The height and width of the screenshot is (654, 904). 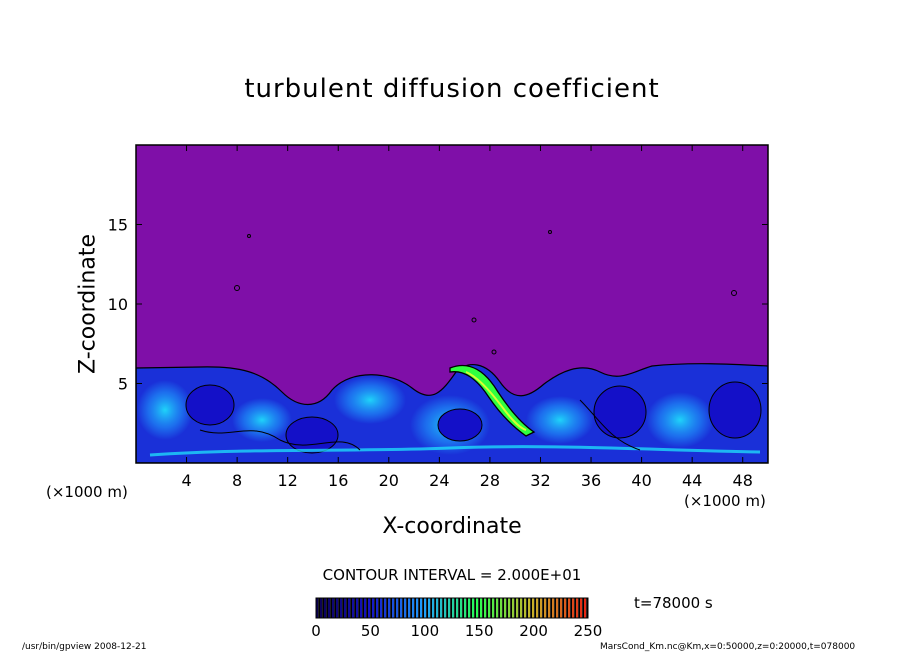 I want to click on x-tick-label: 40, so click(x=641, y=480).